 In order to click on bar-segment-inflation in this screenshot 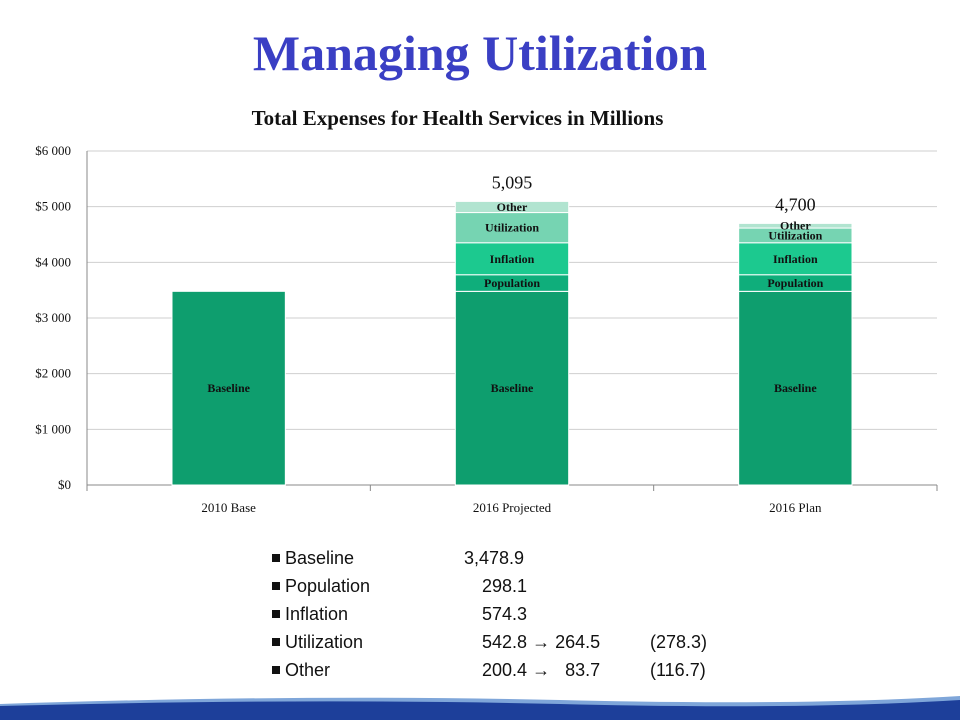, I will do `click(512, 259)`.